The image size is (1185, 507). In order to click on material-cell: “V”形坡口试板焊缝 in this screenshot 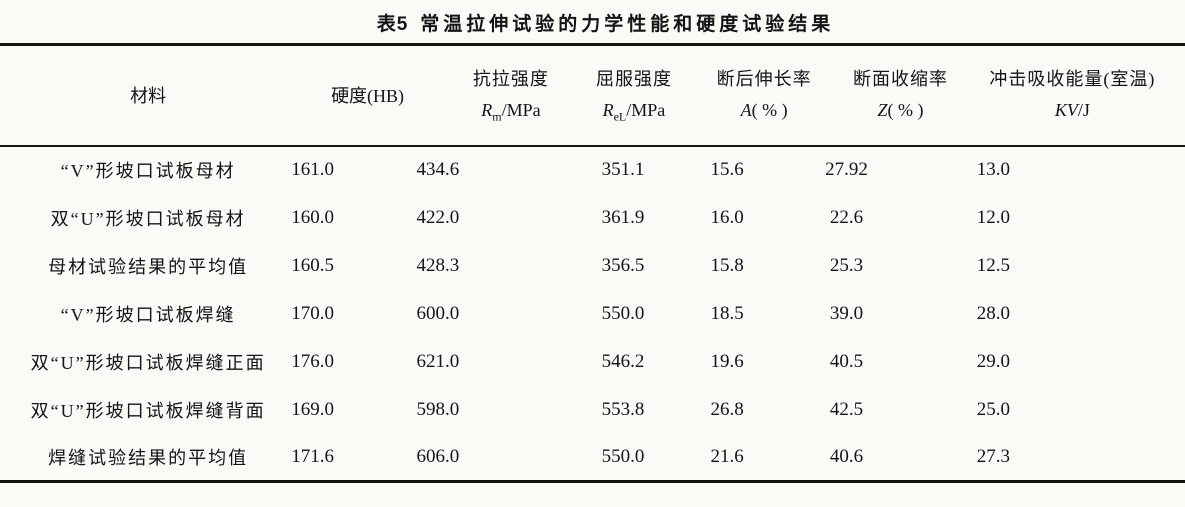, I will do `click(148, 314)`.